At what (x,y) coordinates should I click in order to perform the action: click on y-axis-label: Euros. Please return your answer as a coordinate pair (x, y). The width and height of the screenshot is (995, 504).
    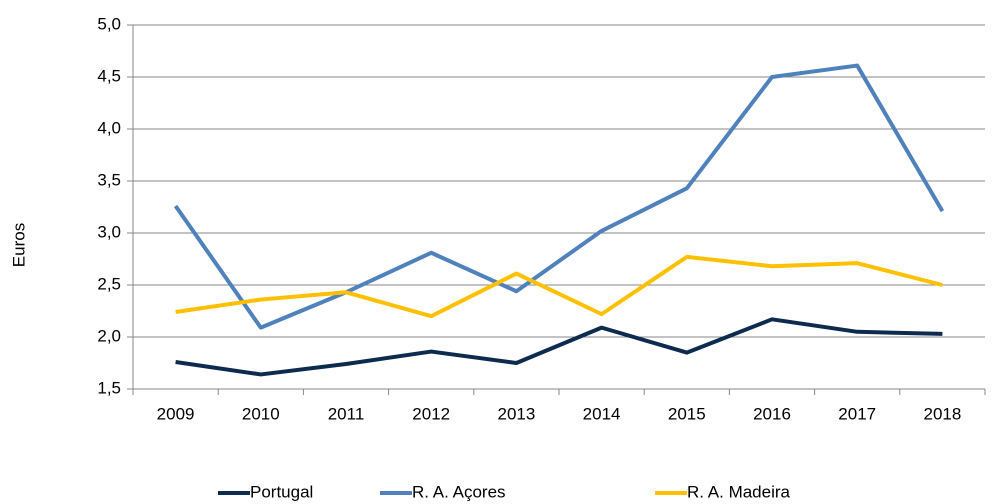
    Looking at the image, I should click on (18, 245).